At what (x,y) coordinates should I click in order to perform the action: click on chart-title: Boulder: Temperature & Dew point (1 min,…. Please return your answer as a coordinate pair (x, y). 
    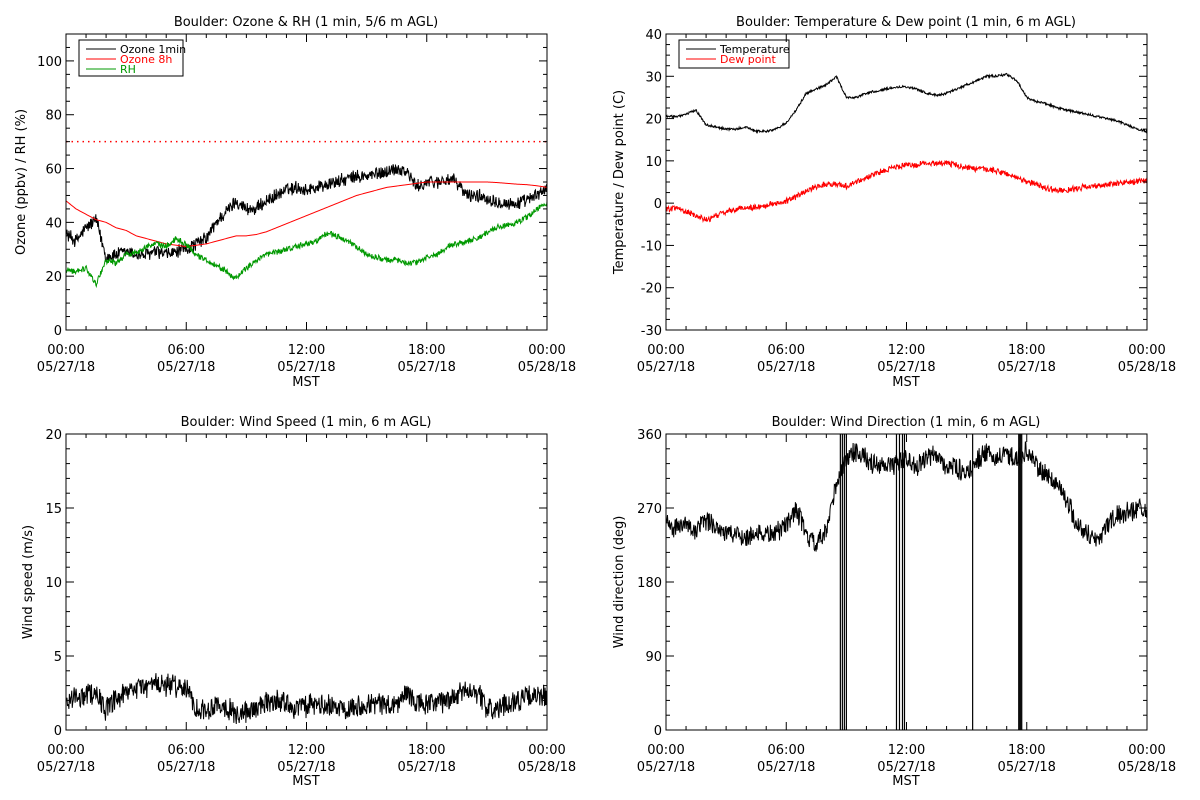
    Looking at the image, I should click on (906, 22).